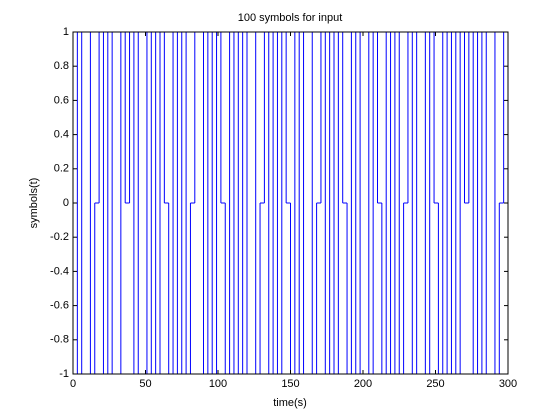 The image size is (560, 420). I want to click on y-tick-label: -0.2, so click(59, 237).